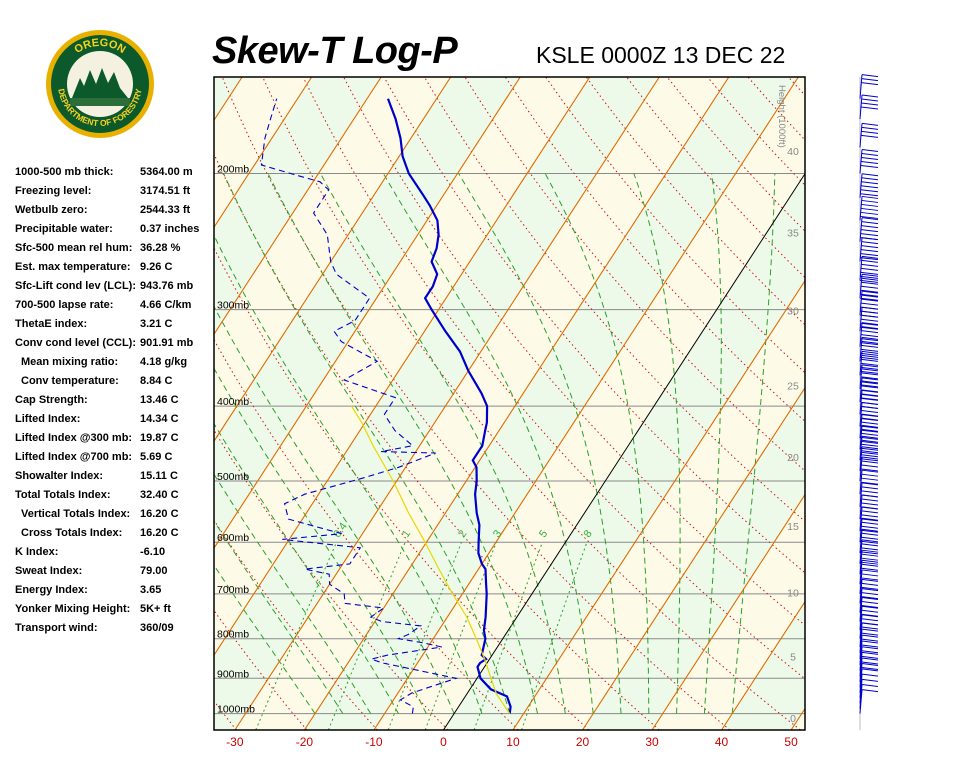 The width and height of the screenshot is (960, 768). Describe the element at coordinates (374, 742) in the screenshot. I see `x-tick-label: -10` at that location.